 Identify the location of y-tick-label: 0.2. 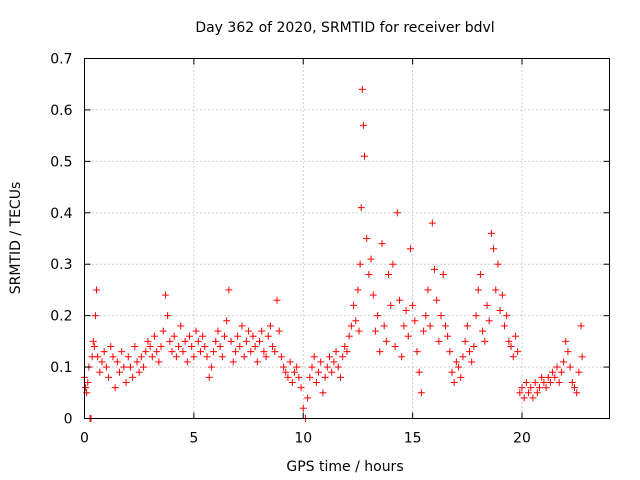
(61, 317).